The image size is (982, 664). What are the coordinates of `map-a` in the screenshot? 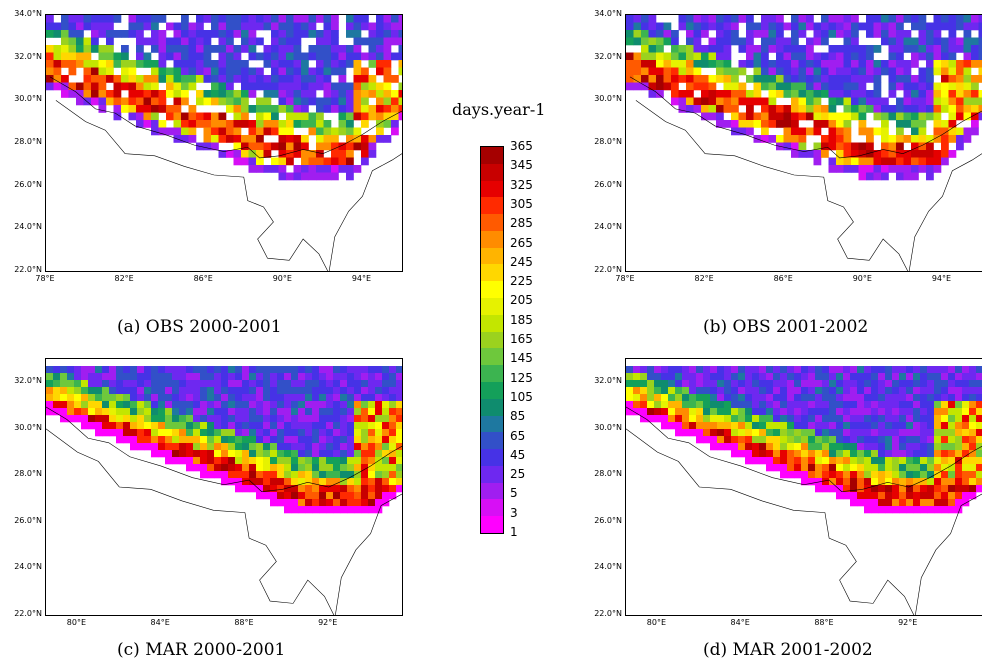 It's located at (224, 143).